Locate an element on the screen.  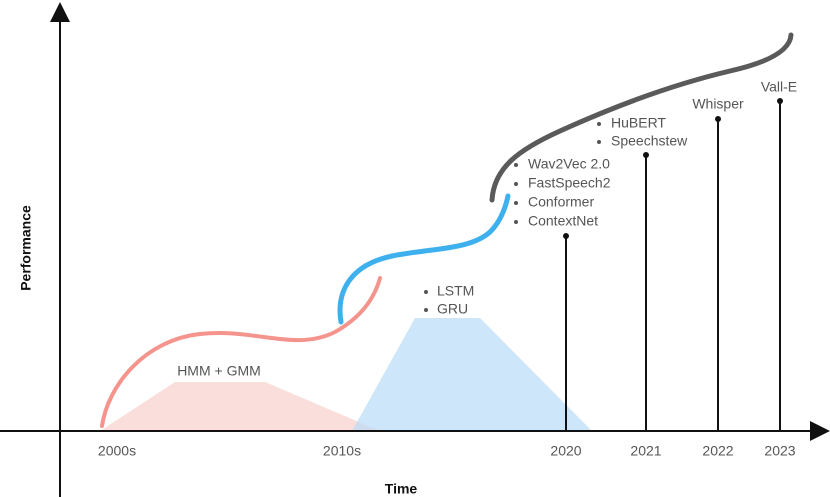
time-label: 2021 is located at coordinates (645, 451).